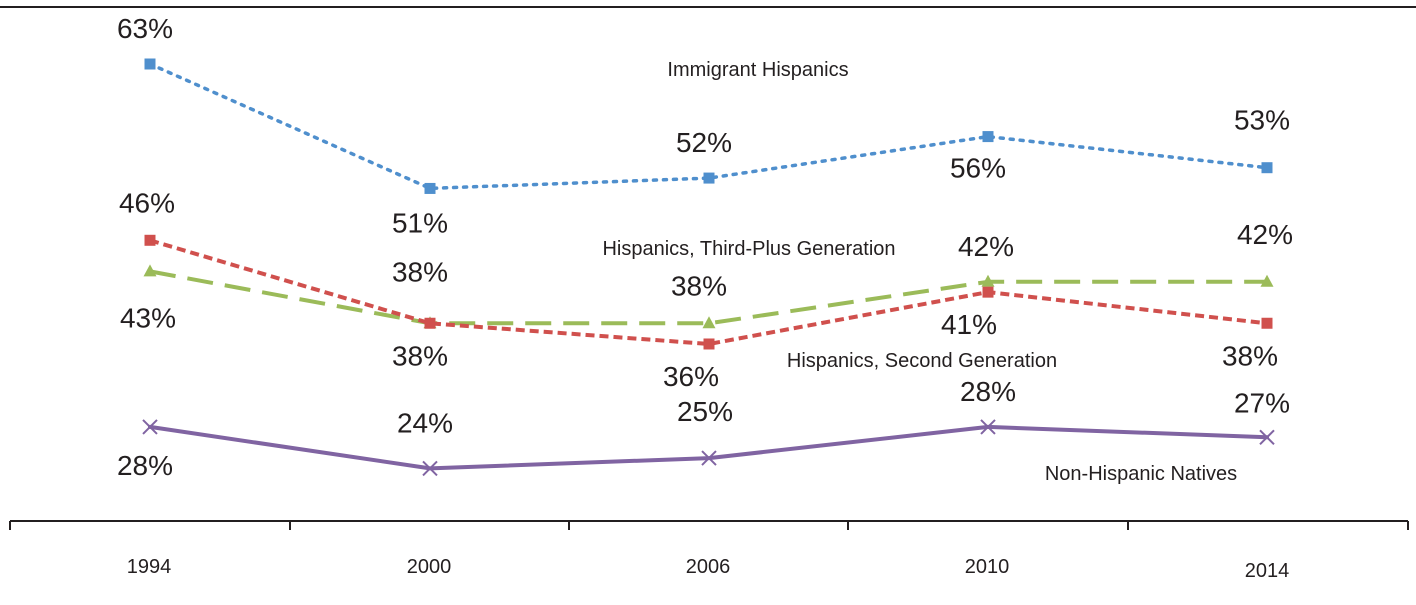  Describe the element at coordinates (748, 249) in the screenshot. I see `series-label-hispanics-third-plus-generation: Hispanics, Third-Plus Generation` at that location.